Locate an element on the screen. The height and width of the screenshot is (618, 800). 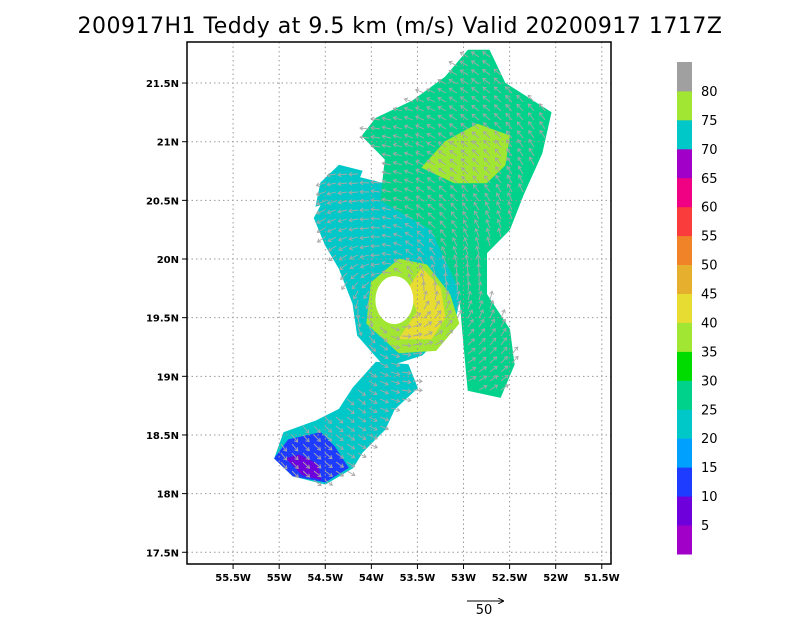
colorbar-label: 15 is located at coordinates (709, 468).